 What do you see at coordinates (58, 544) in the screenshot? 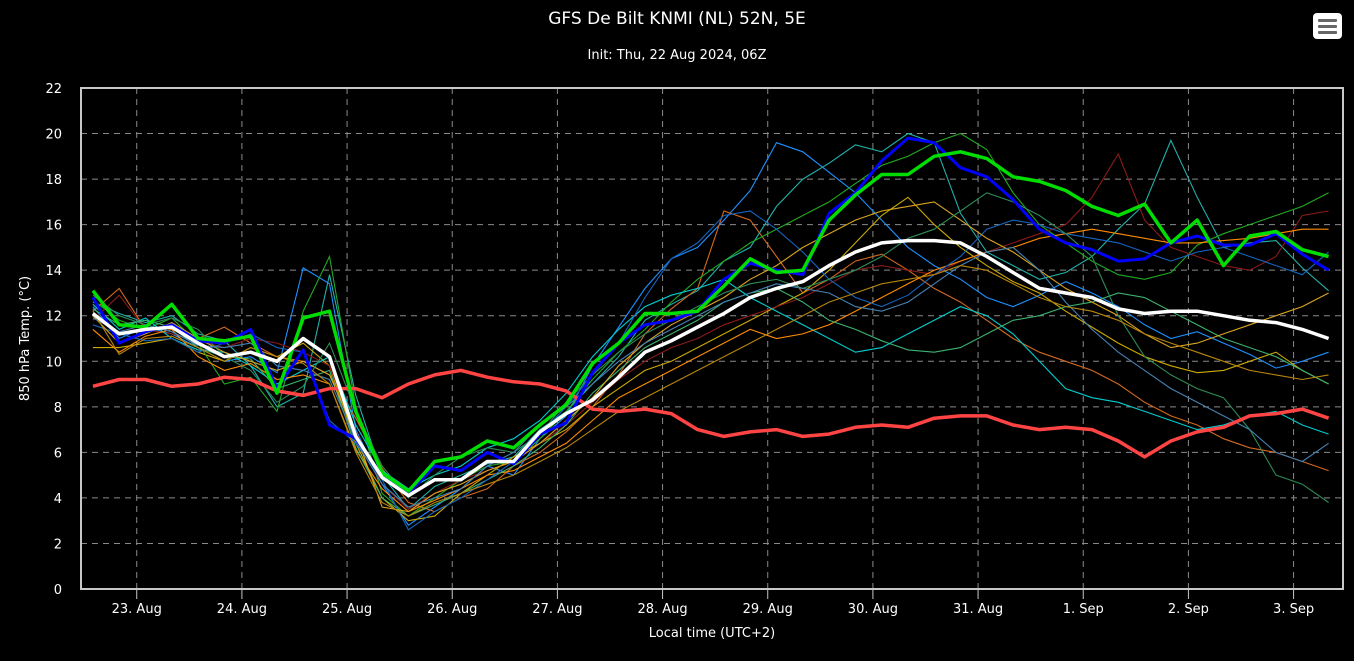
I see `y-tick-label: 2` at bounding box center [58, 544].